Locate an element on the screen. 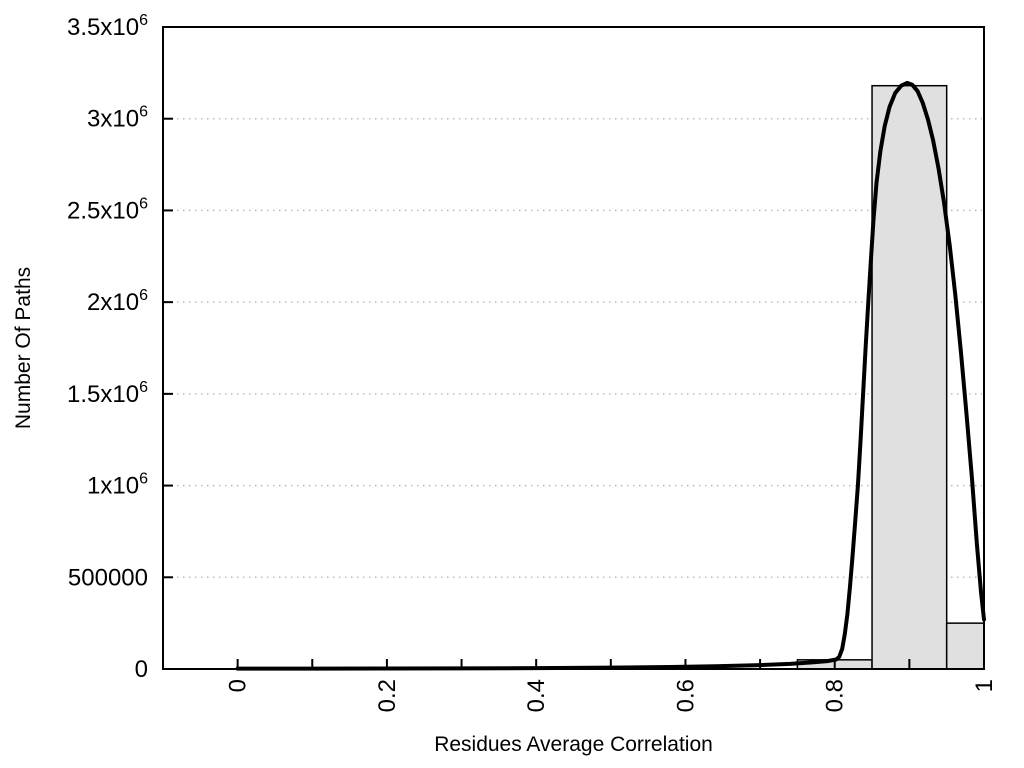 The height and width of the screenshot is (768, 1024). x-tick-label: 0 is located at coordinates (238, 685).